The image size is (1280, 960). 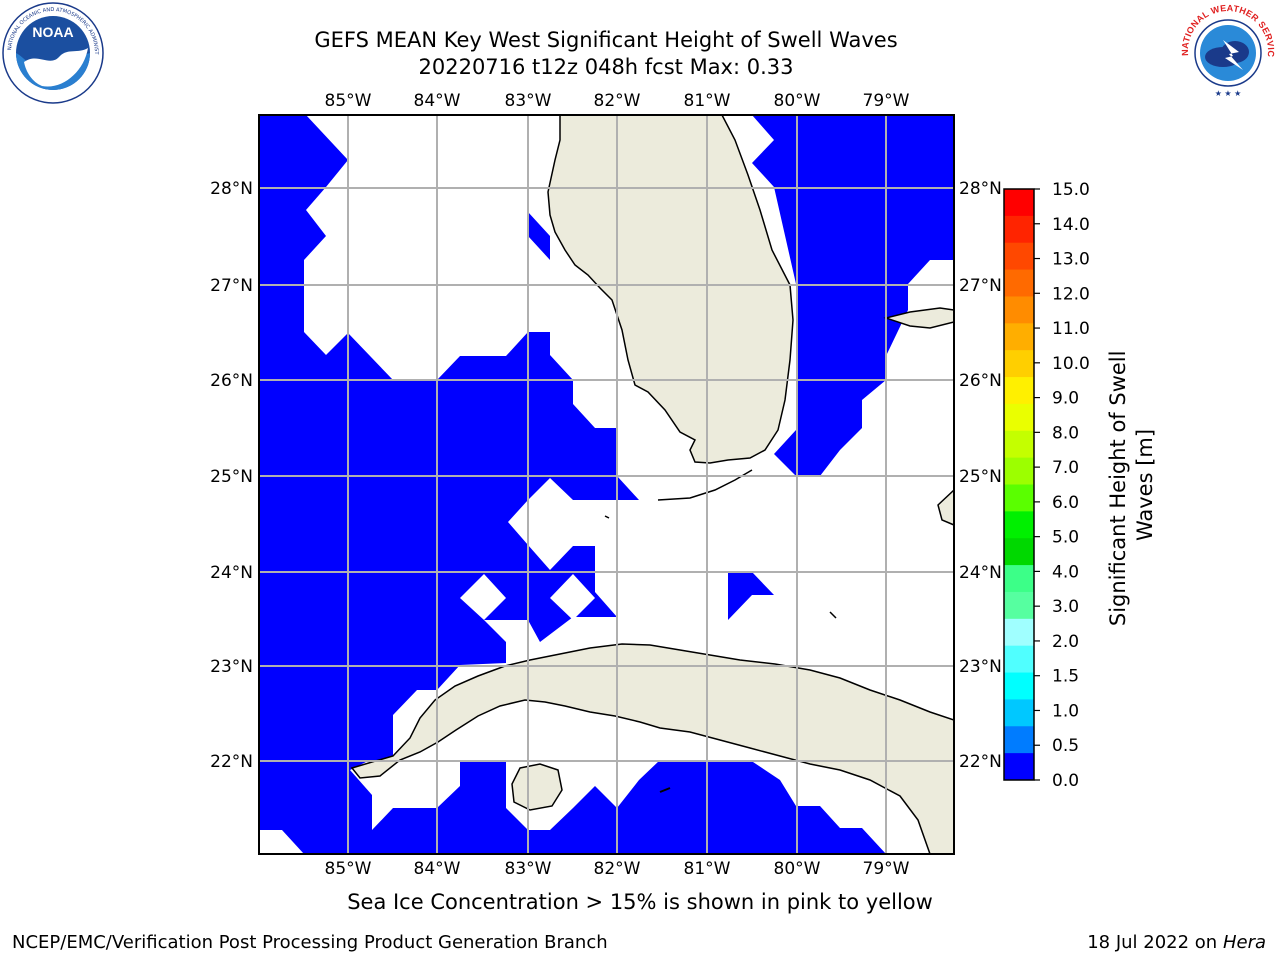 What do you see at coordinates (1065, 781) in the screenshot?
I see `colorbar-tick-label: 0.0` at bounding box center [1065, 781].